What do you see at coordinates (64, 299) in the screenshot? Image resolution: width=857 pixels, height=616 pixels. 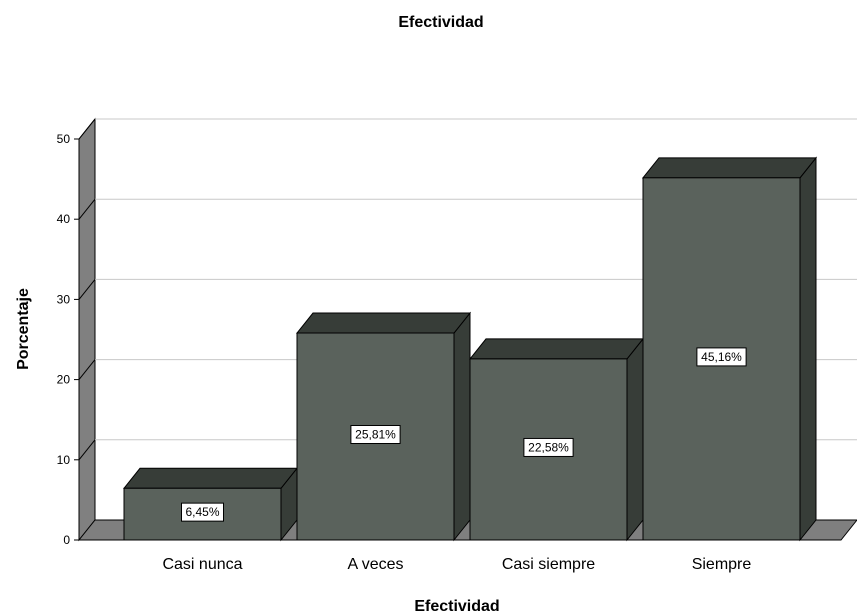 I see `y-tick-label: 30` at bounding box center [64, 299].